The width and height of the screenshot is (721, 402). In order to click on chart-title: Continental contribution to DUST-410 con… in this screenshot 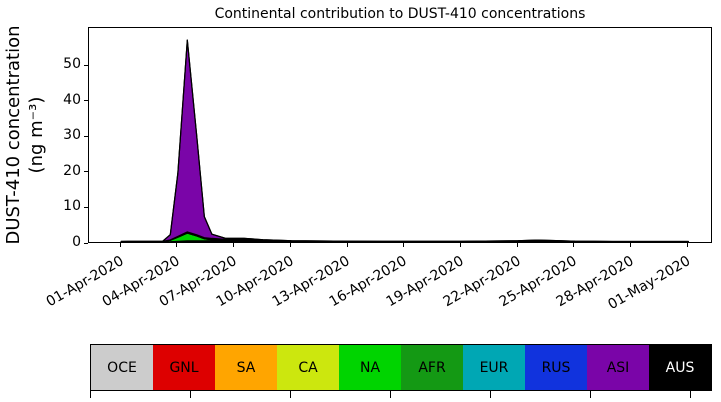, I will do `click(400, 14)`.